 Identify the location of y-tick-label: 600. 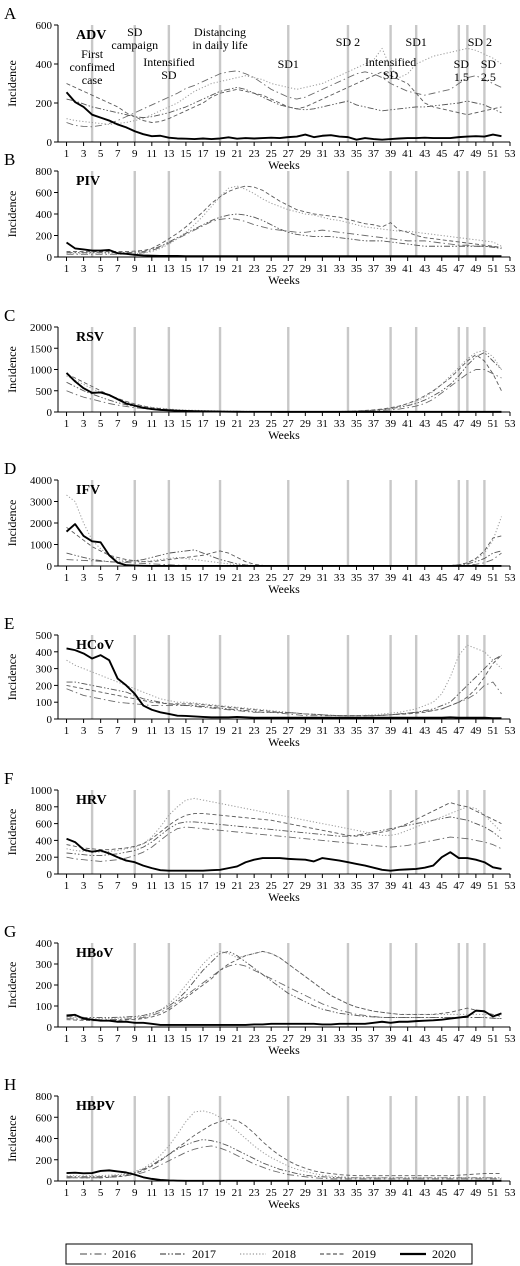
(44, 26).